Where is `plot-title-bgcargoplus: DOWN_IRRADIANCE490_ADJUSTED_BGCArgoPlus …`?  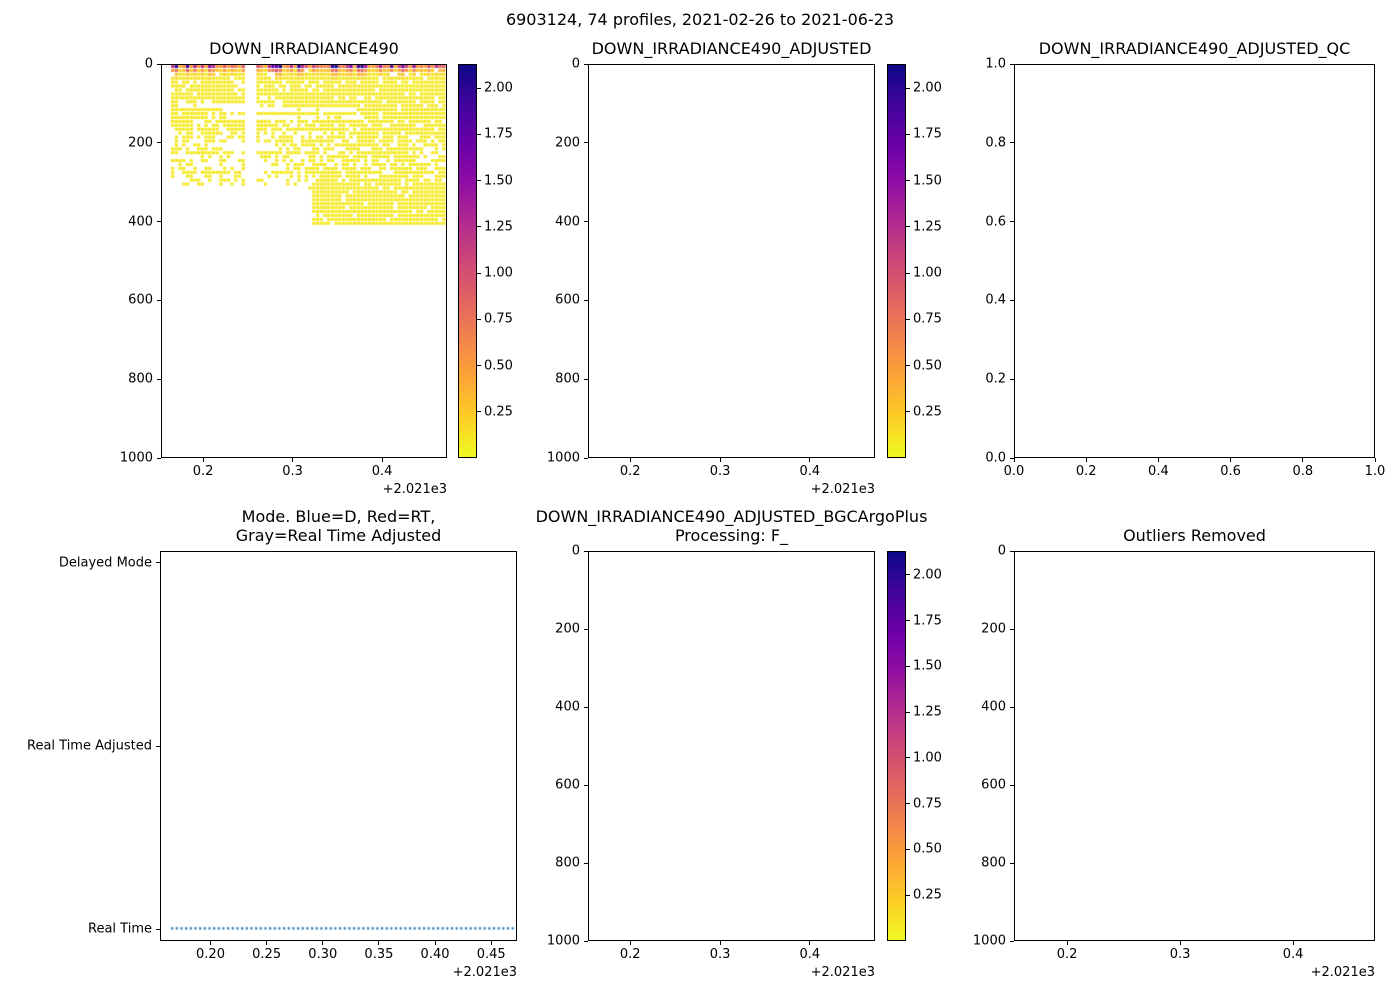
plot-title-bgcargoplus: DOWN_IRRADIANCE490_ADJUSTED_BGCArgoPlus … is located at coordinates (731, 526).